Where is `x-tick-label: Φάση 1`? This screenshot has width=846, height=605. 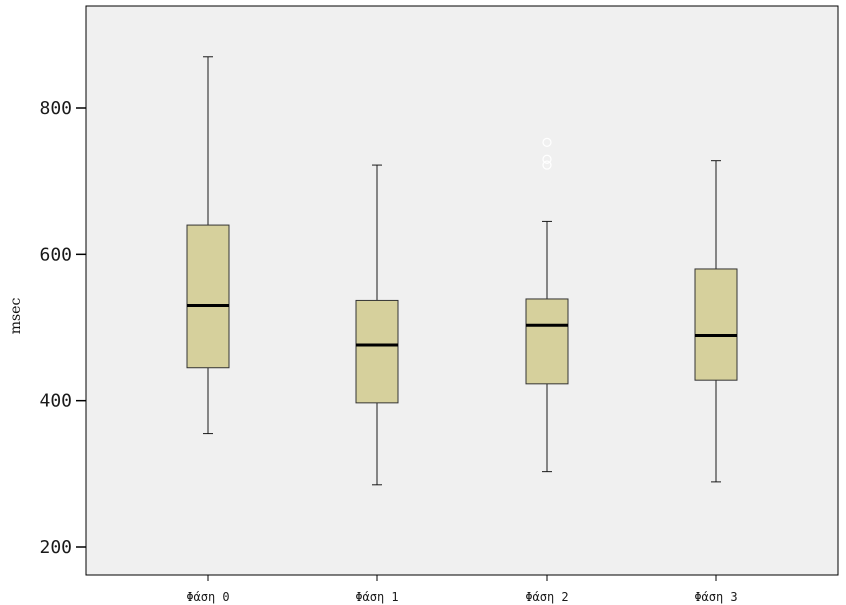 x-tick-label: Φάση 1 is located at coordinates (376, 597).